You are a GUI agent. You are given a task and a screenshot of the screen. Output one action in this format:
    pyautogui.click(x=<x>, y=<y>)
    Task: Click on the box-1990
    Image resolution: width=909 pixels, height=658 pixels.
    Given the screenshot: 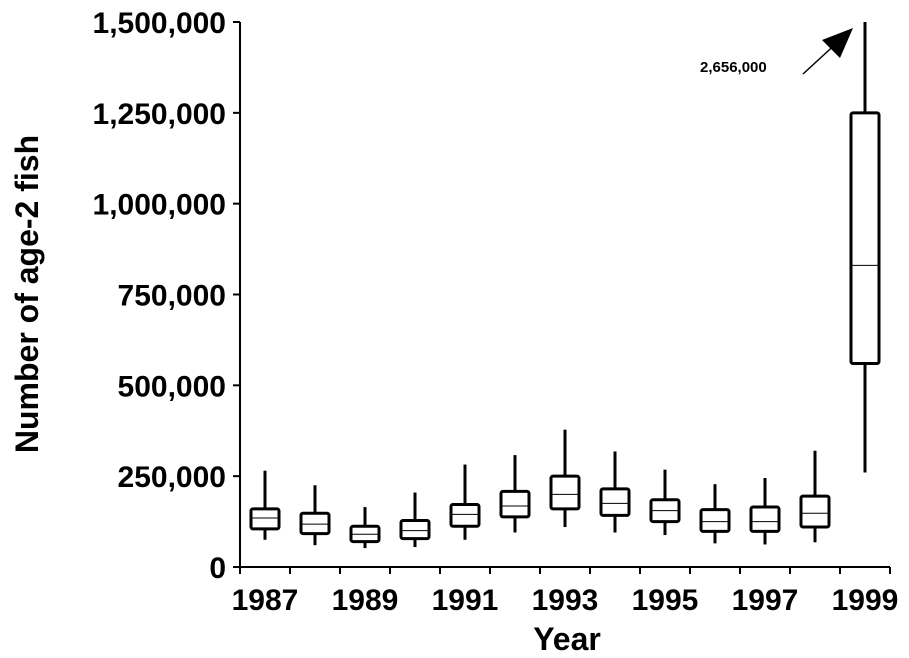 What is the action you would take?
    pyautogui.click(x=415, y=520)
    